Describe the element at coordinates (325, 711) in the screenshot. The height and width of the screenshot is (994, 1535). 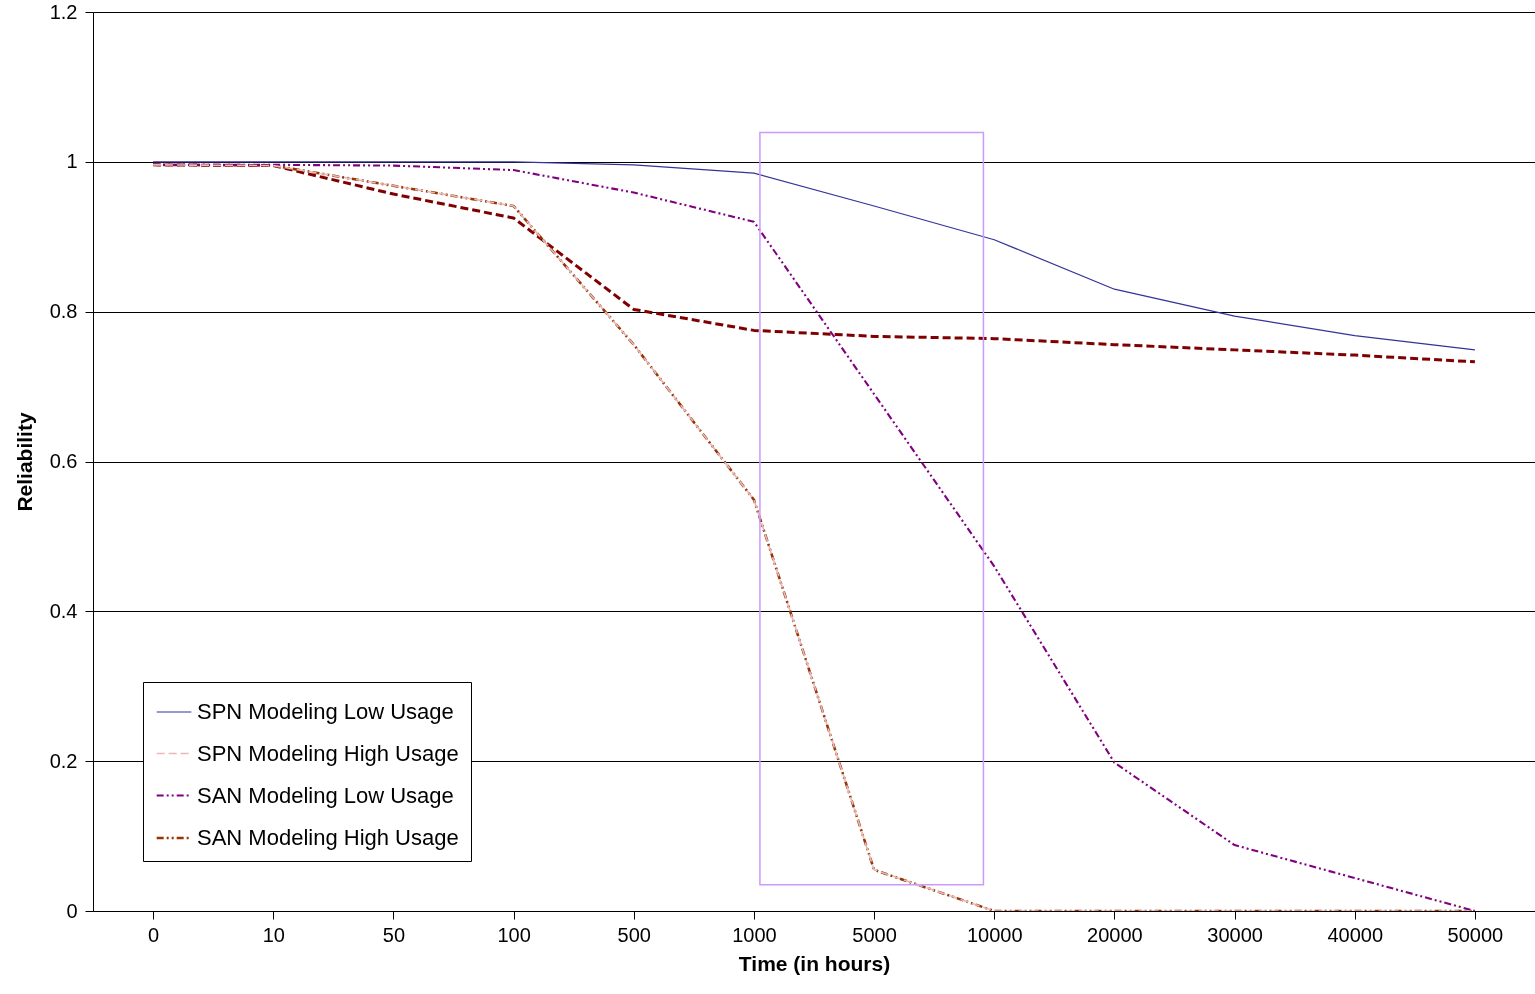
I see `legend-label: SPN Modeling Low Usage` at that location.